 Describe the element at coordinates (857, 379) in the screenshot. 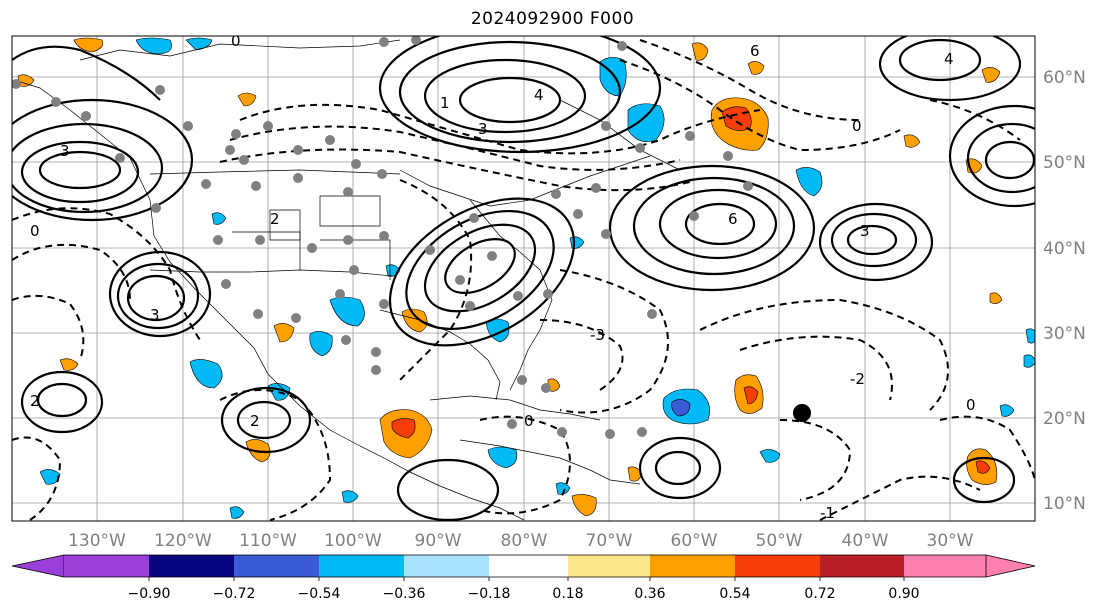

I see `contour-label: -2` at that location.